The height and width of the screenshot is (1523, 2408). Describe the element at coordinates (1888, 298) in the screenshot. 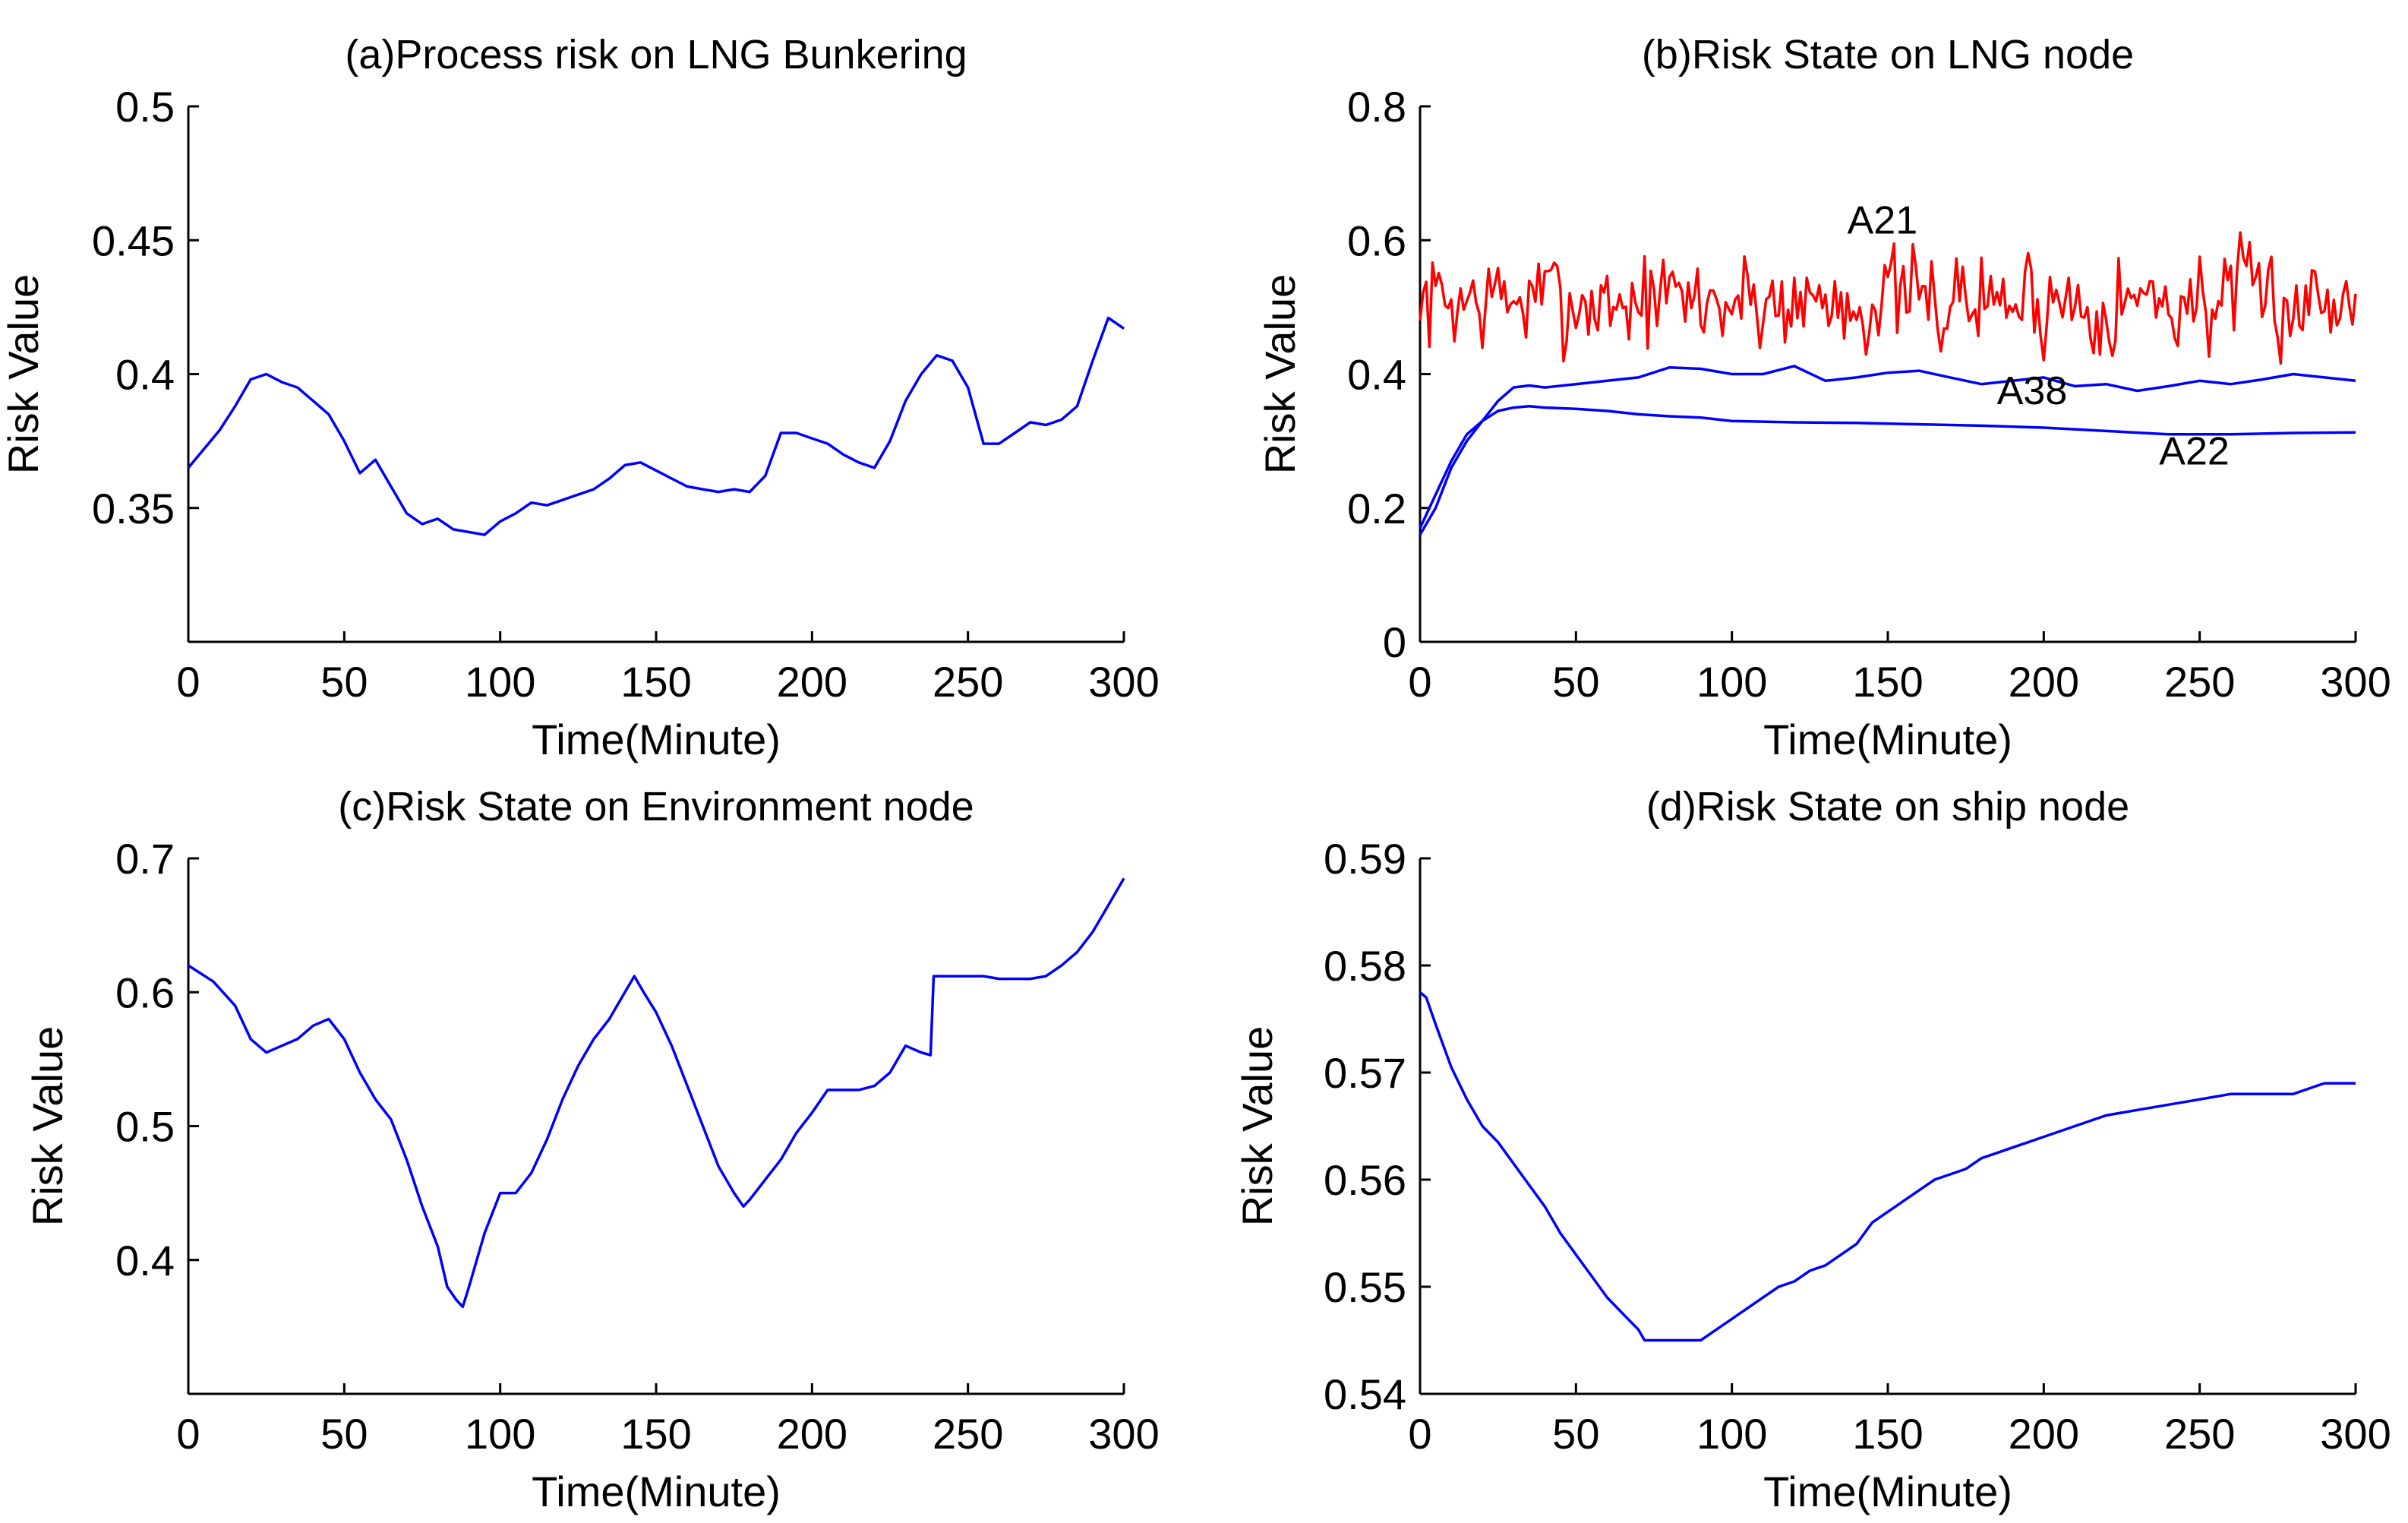

I see `series-line-a21` at that location.